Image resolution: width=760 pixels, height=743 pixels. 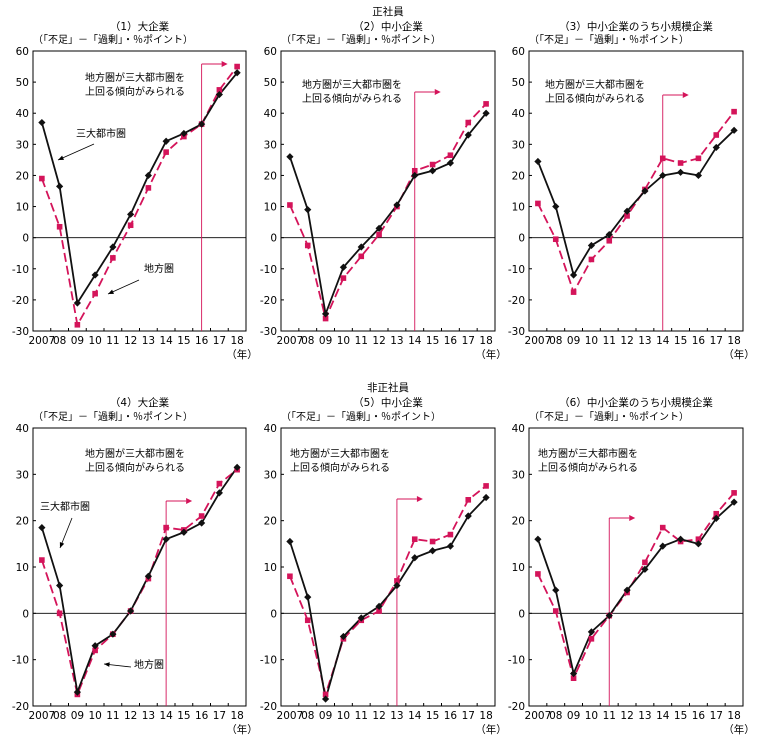 I want to click on label-pointer-regional, so click(x=123, y=287).